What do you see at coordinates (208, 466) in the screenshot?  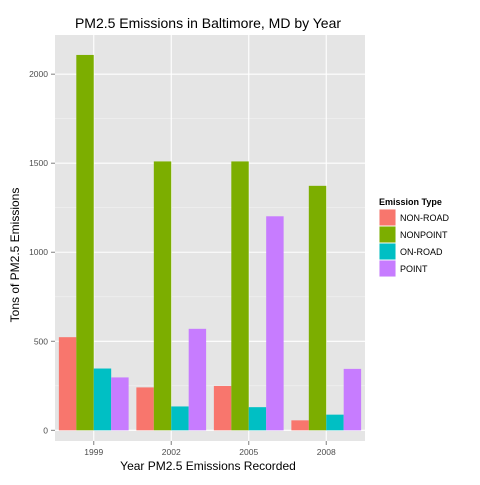 I see `x-axis-title: Year PM2.5 Emissions Recorded` at bounding box center [208, 466].